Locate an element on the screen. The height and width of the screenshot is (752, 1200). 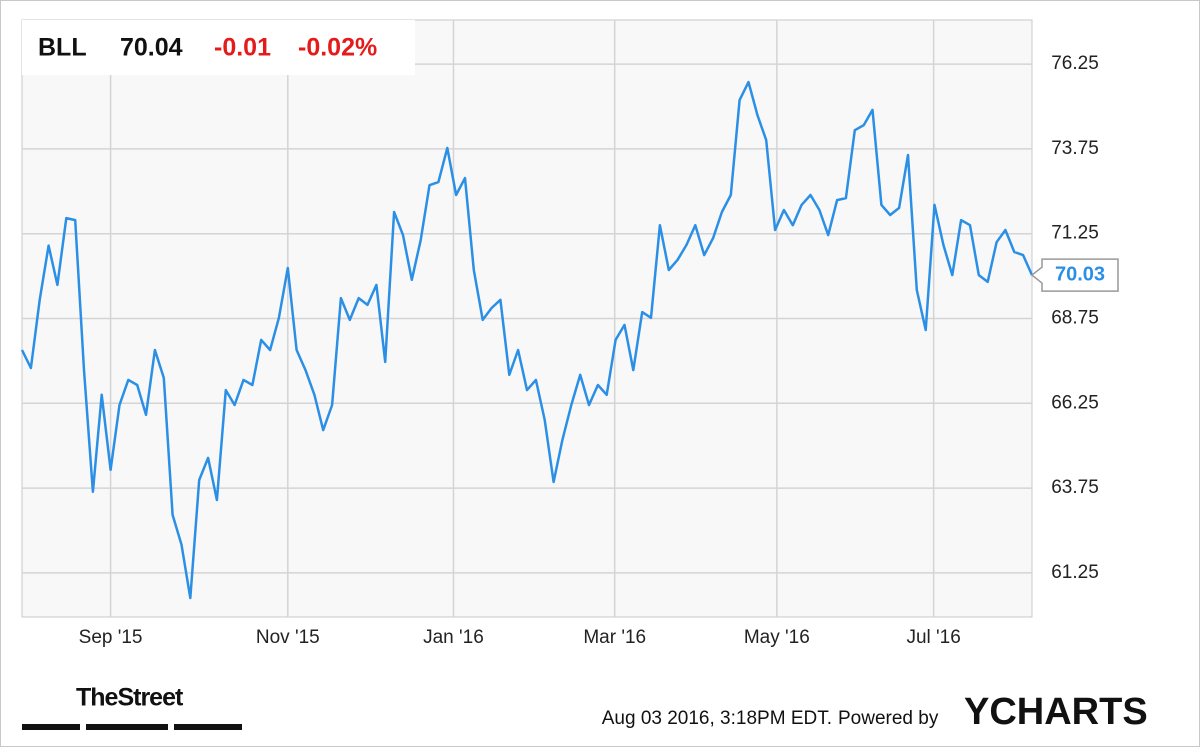
logo-text: TheStreet is located at coordinates (130, 698).